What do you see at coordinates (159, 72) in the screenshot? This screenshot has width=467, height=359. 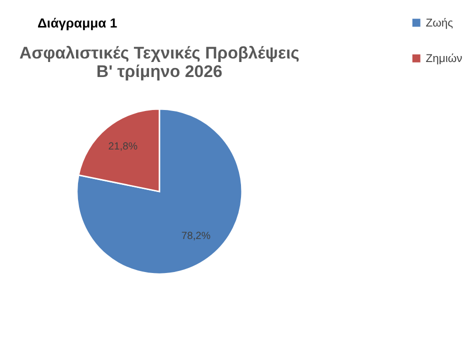 I see `text: Β' τρίμηνο 2026` at bounding box center [159, 72].